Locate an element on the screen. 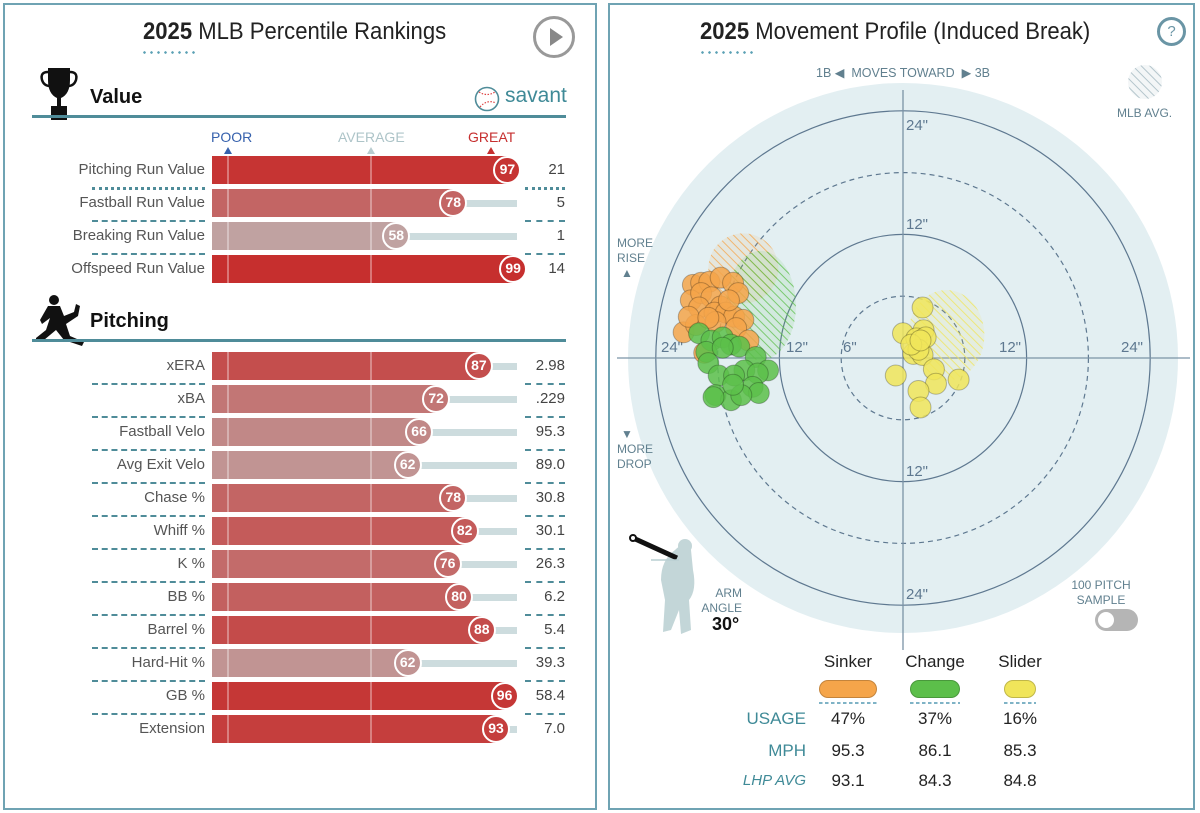 Image resolution: width=1200 pixels, height=813 pixels. mph-value: 85.3 is located at coordinates (1020, 750).